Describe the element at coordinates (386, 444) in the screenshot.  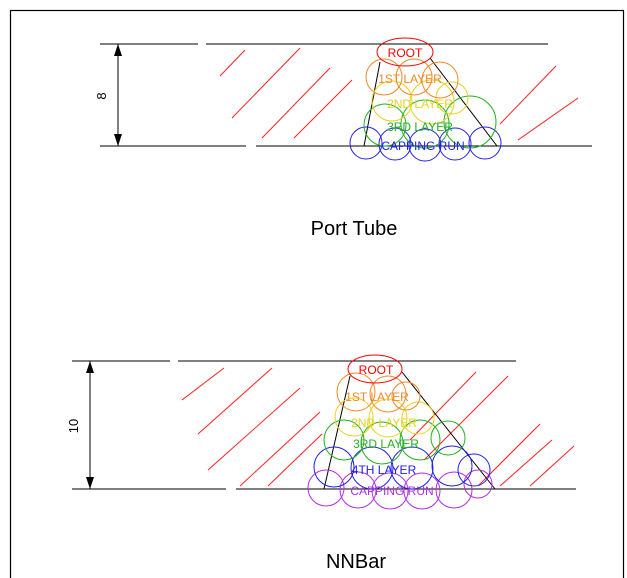
I see `nnbar-3rd-layer-label: 3RD LAYER` at that location.